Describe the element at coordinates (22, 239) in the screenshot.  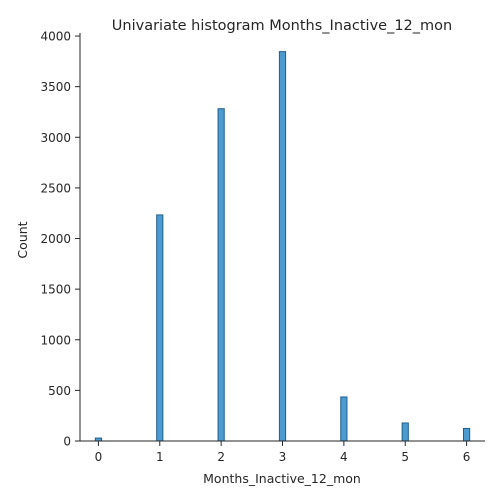
I see `y-axis-title: Count` at that location.